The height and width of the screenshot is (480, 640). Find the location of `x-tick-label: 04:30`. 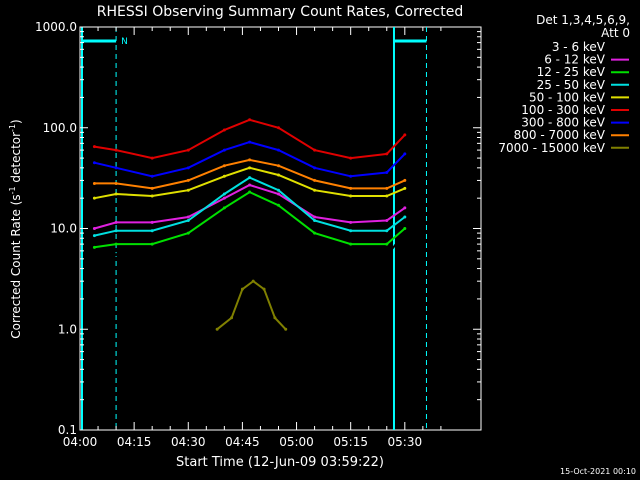

x-tick-label: 04:30 is located at coordinates (188, 442).